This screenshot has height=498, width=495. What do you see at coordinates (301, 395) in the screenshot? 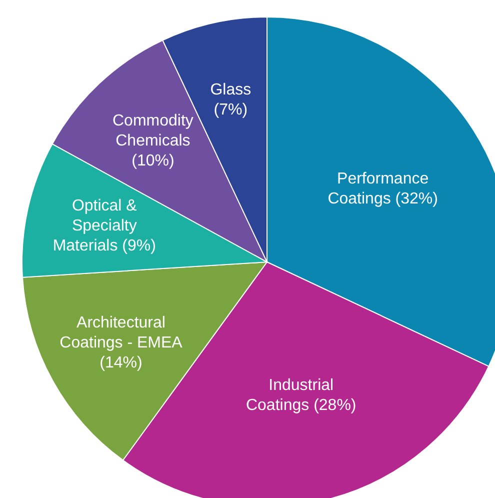
I see `slice-label: Industrial Coatings (28%)` at bounding box center [301, 395].